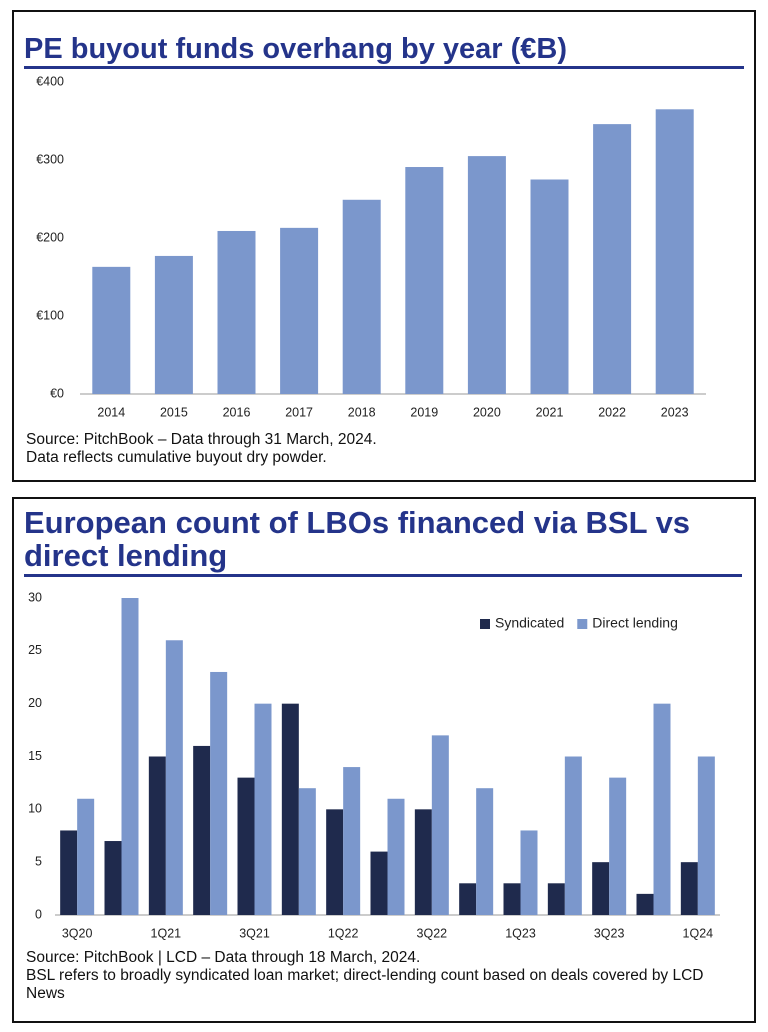 The image size is (768, 1032). I want to click on y-tick-label: €200, so click(50, 237).